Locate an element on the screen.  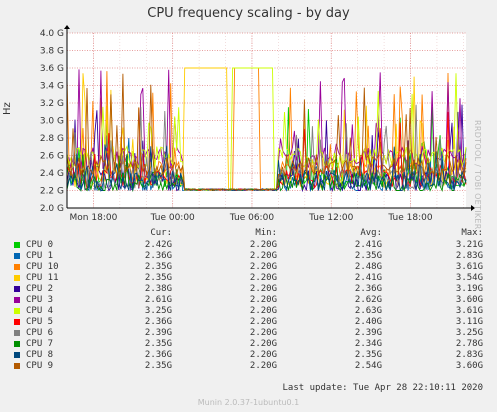
legend-max: 3.19G is located at coordinates (469, 289).